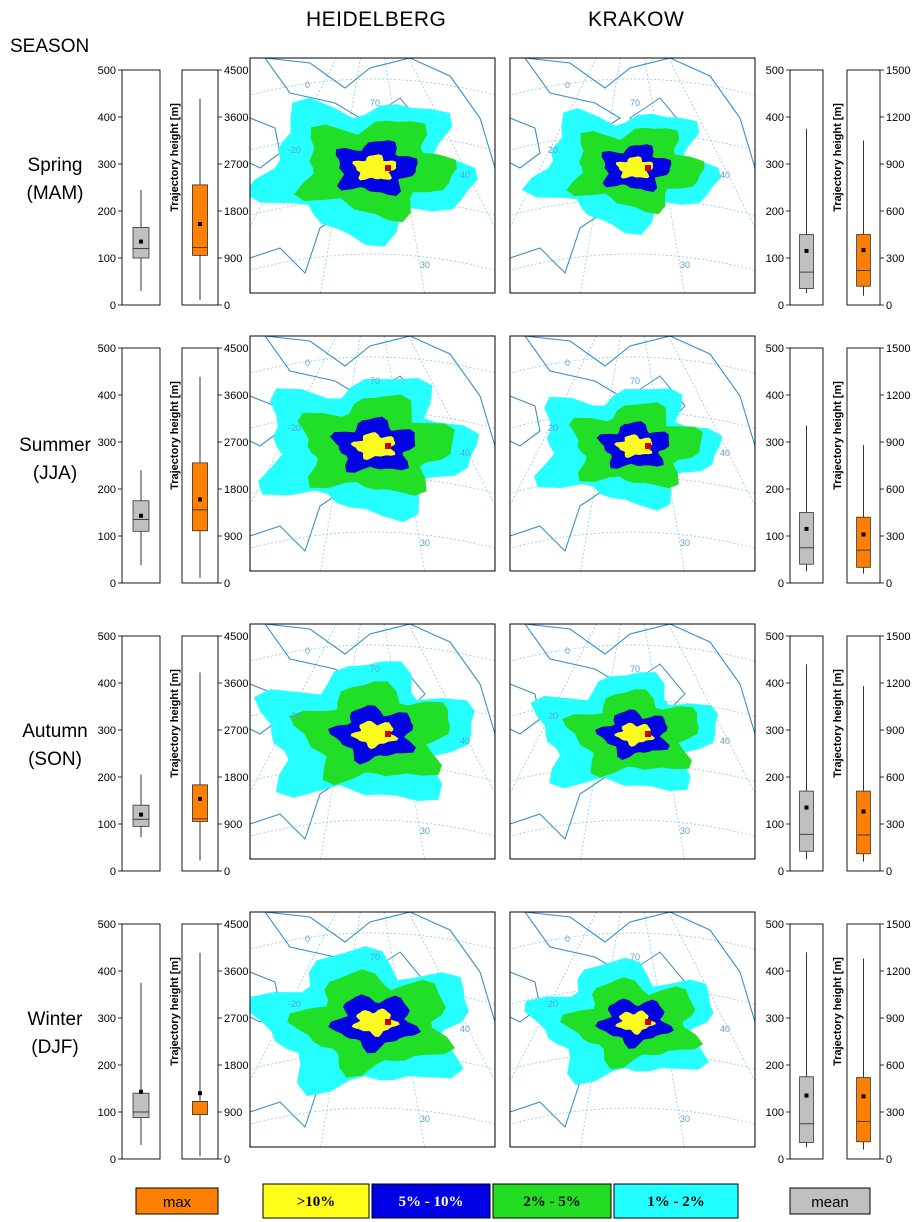 The image size is (914, 1222). I want to click on season-name: Spring, so click(55, 165).